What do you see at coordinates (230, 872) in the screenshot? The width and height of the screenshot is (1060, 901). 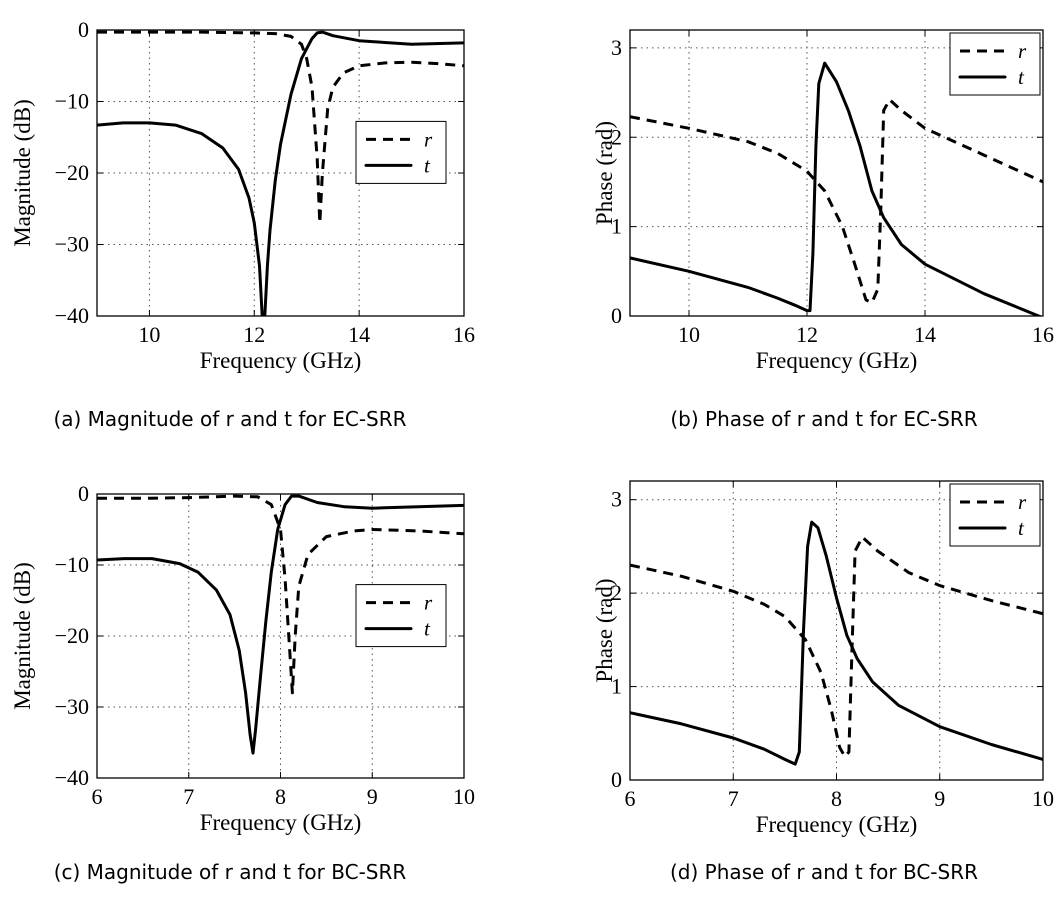 I see `panel-caption: (c) Magnitude of r and t for BC-SRR` at bounding box center [230, 872].